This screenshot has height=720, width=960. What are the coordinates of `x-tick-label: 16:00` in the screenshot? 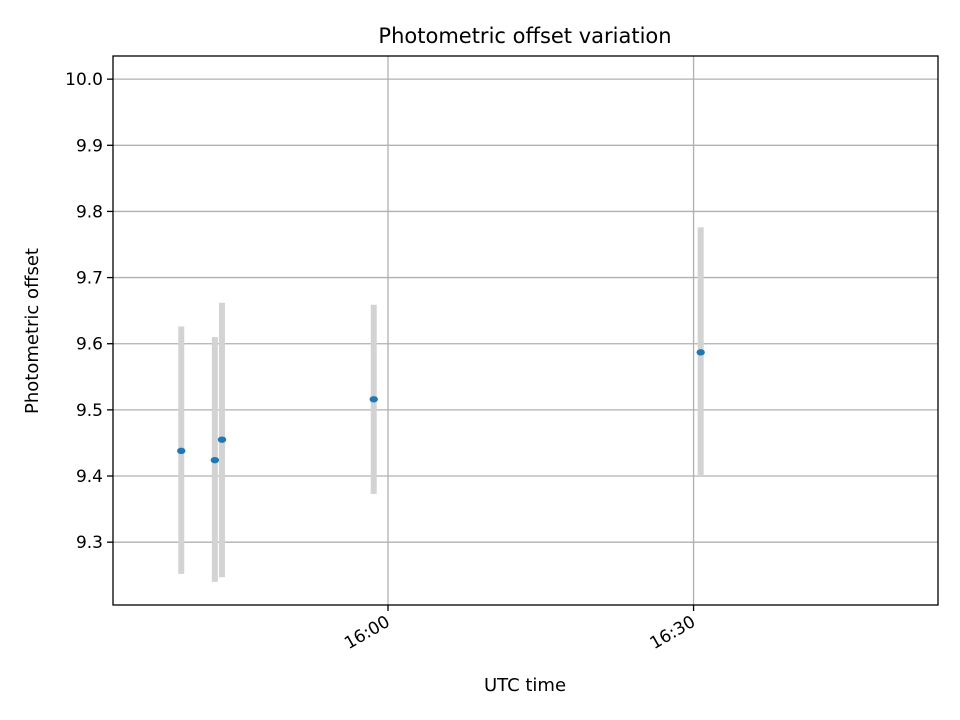 It's located at (367, 633).